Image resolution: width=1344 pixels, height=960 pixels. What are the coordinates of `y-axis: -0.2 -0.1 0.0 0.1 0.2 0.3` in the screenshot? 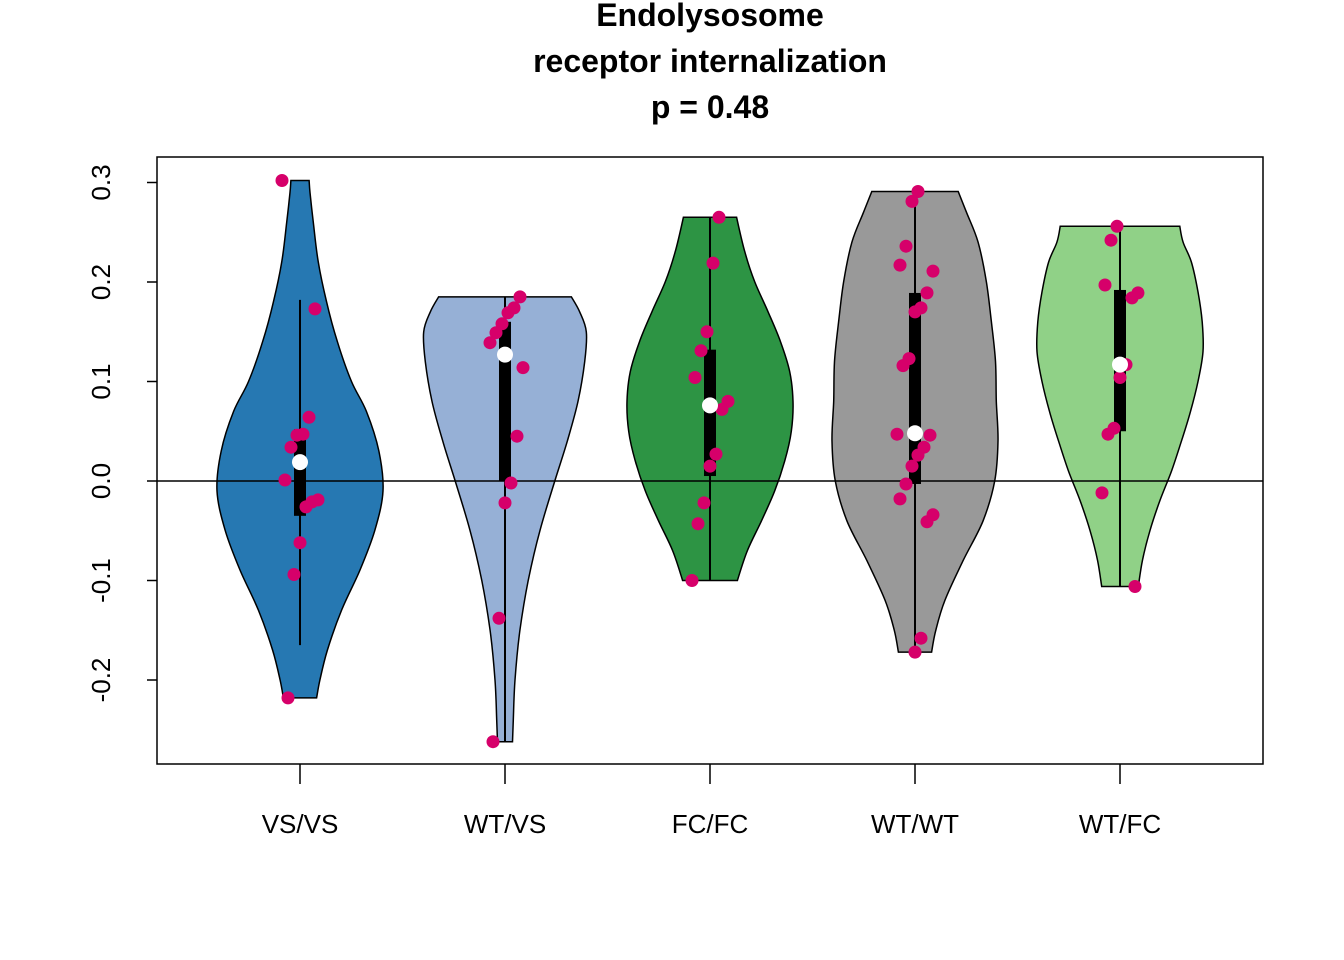 It's located at (121, 433).